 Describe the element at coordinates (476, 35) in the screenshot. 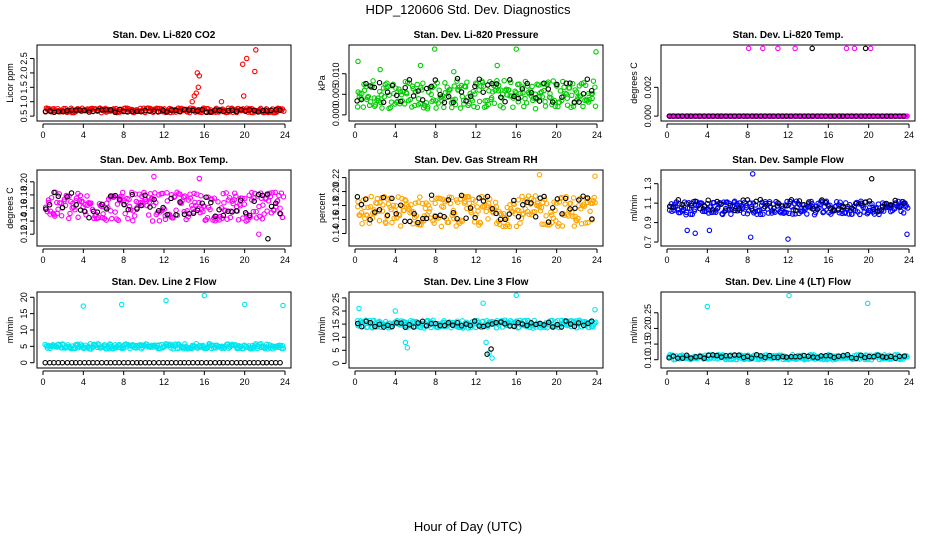

I see `panel-title: Stan. Dev. Li-820 Pressure` at that location.